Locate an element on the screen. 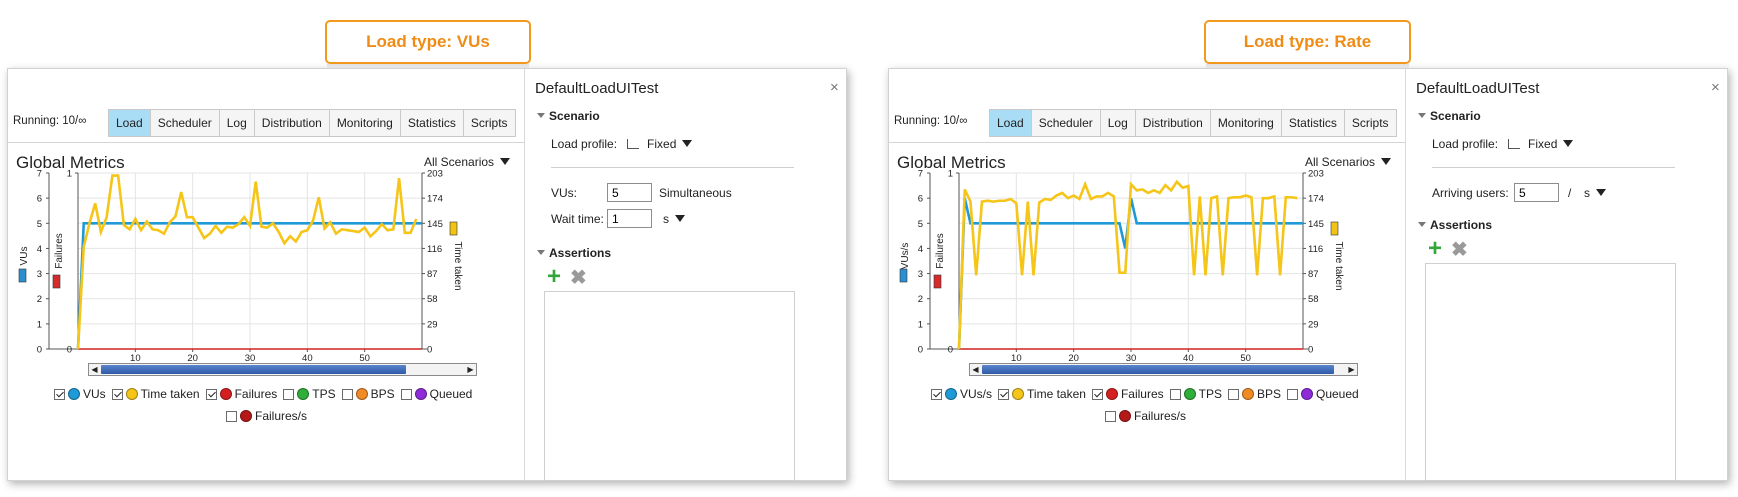  collapse-arrow-icon is located at coordinates (541, 252).